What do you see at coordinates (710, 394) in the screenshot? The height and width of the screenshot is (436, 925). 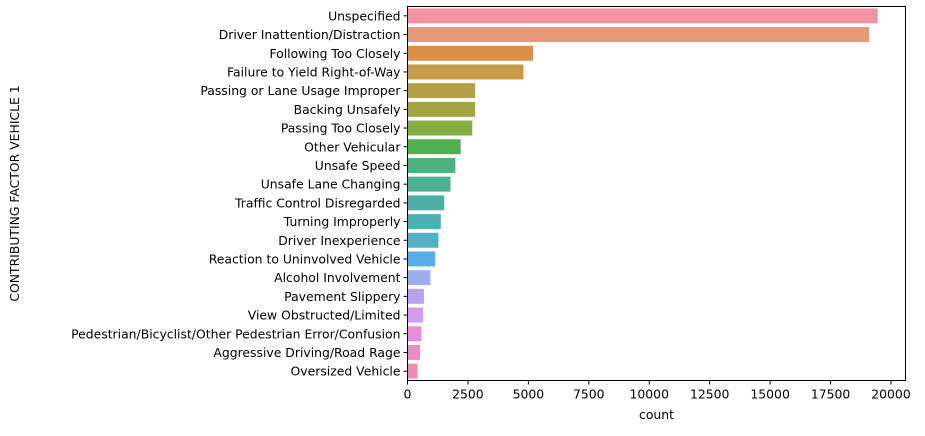 I see `x-tick-label: 12500` at bounding box center [710, 394].